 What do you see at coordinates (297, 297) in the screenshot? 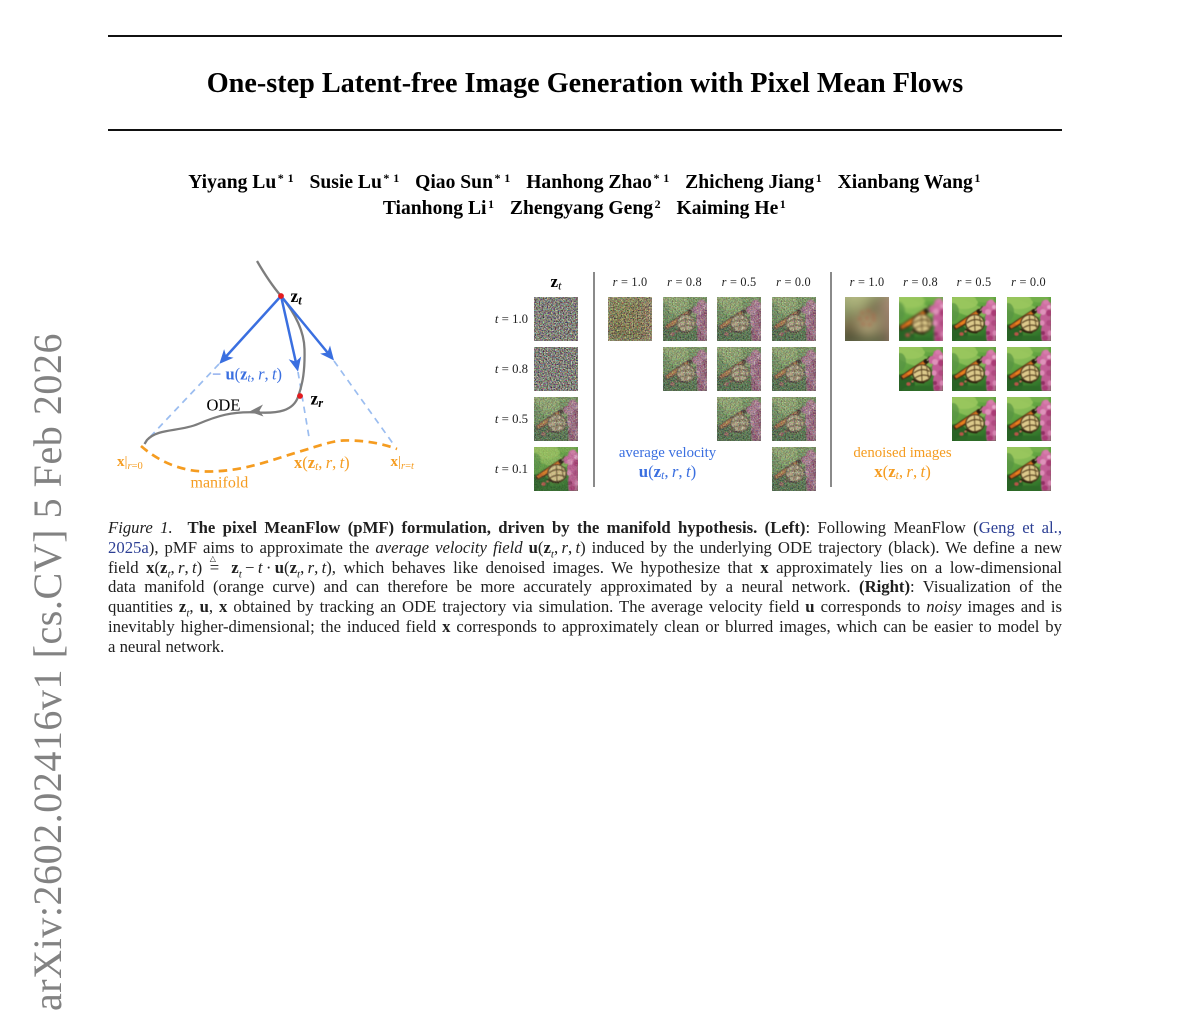
I see `svg-text: zt` at bounding box center [297, 297].